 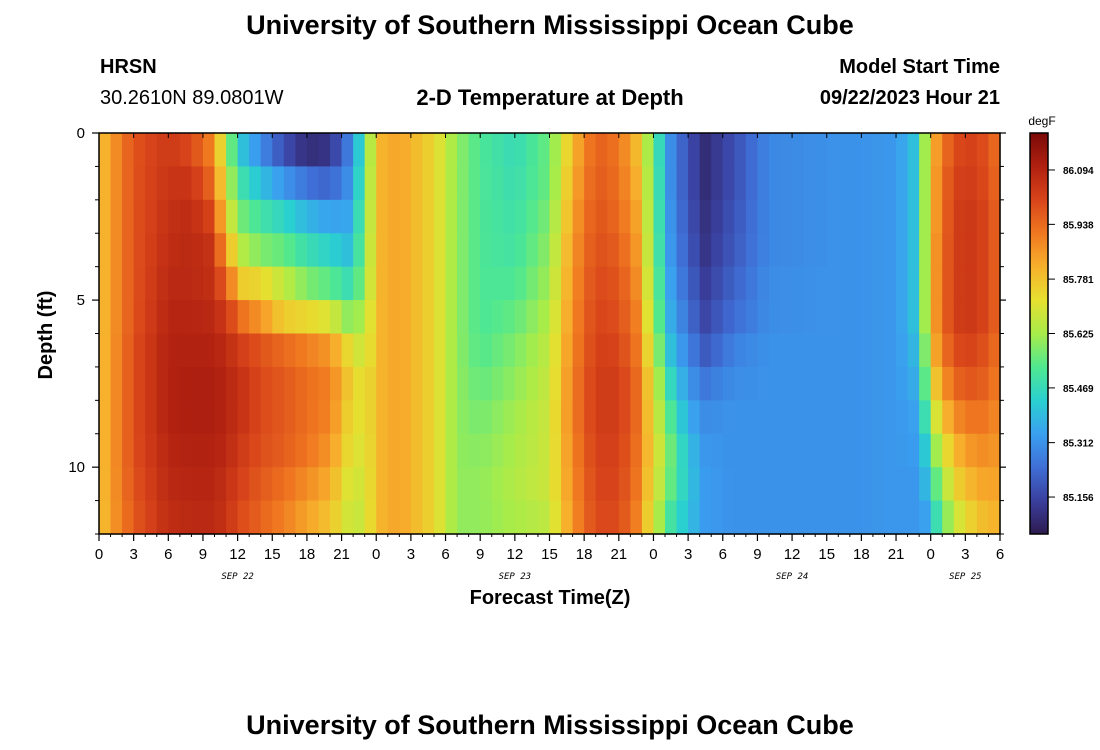 I want to click on x-tick-label: 12, so click(x=792, y=554).